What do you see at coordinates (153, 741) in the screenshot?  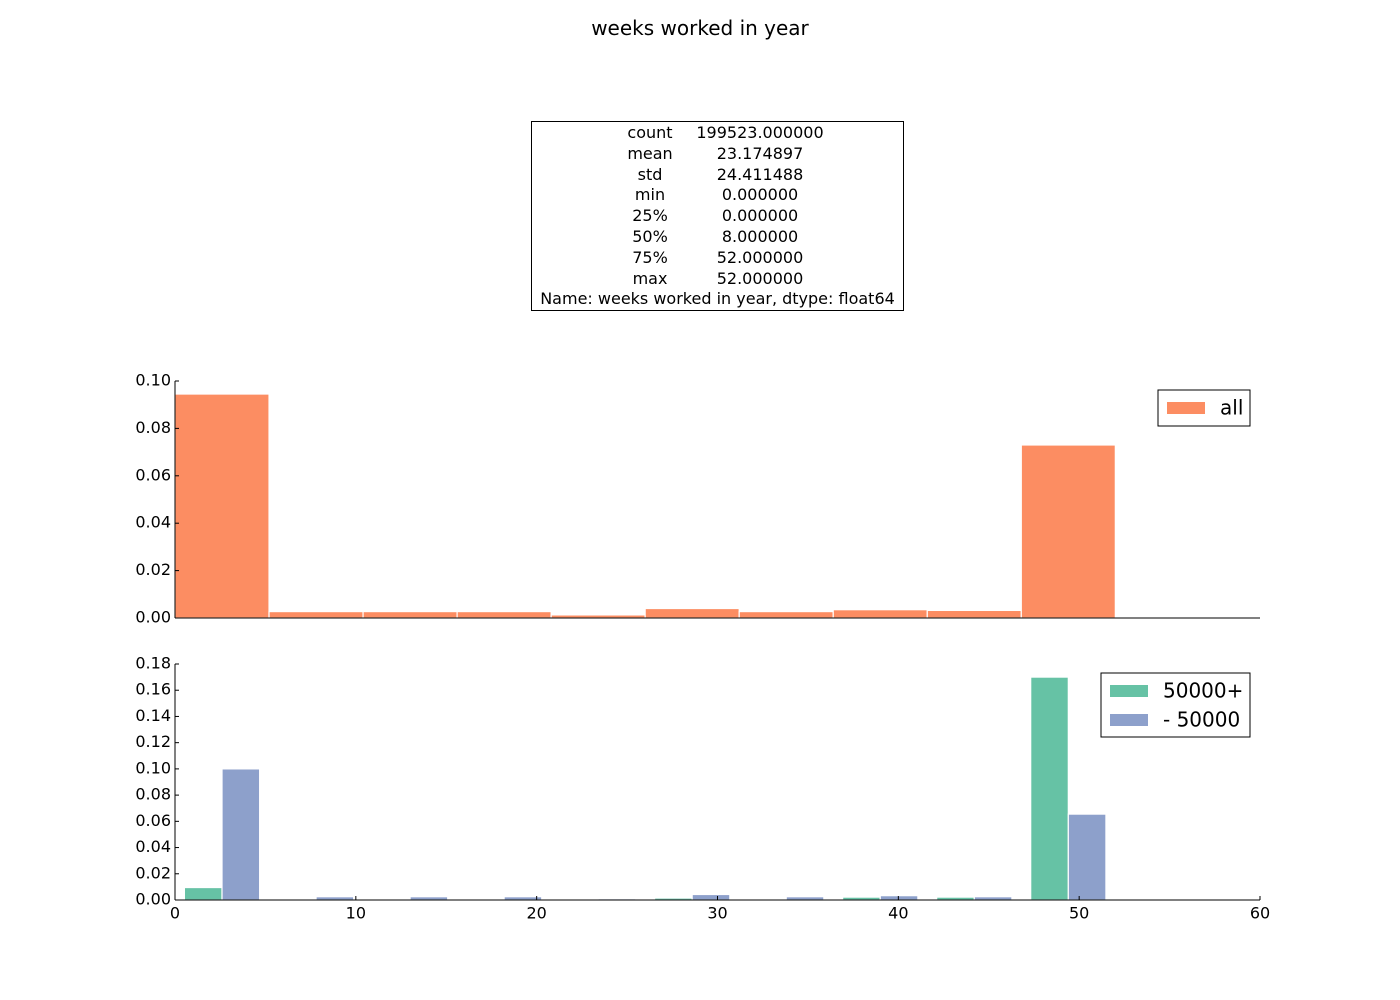 I see `y-tick-label: 0.12` at bounding box center [153, 741].